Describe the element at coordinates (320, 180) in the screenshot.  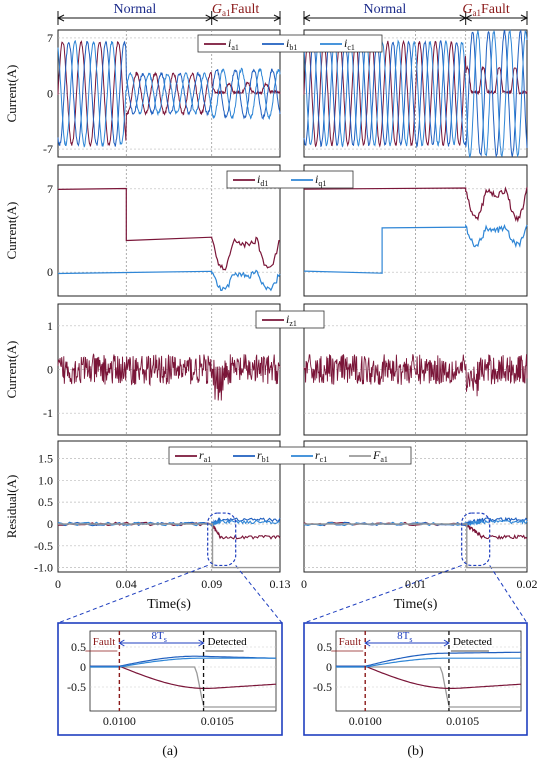
I see `legend-entry-iq1: iq1` at that location.